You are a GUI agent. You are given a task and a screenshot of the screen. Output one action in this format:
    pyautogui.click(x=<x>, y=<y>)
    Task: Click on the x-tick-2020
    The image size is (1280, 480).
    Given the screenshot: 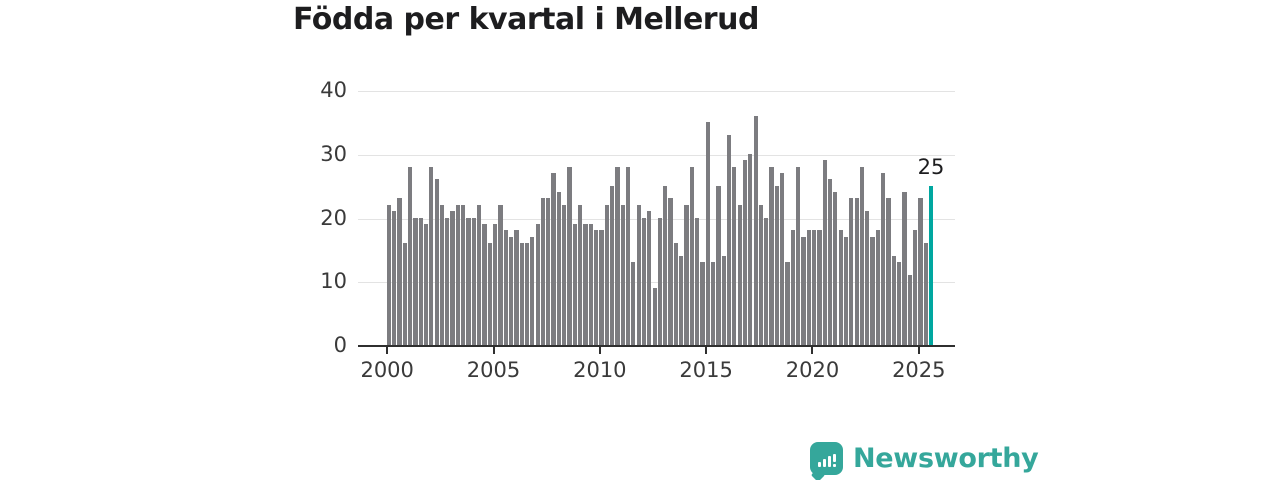 What is the action you would take?
    pyautogui.click(x=812, y=350)
    